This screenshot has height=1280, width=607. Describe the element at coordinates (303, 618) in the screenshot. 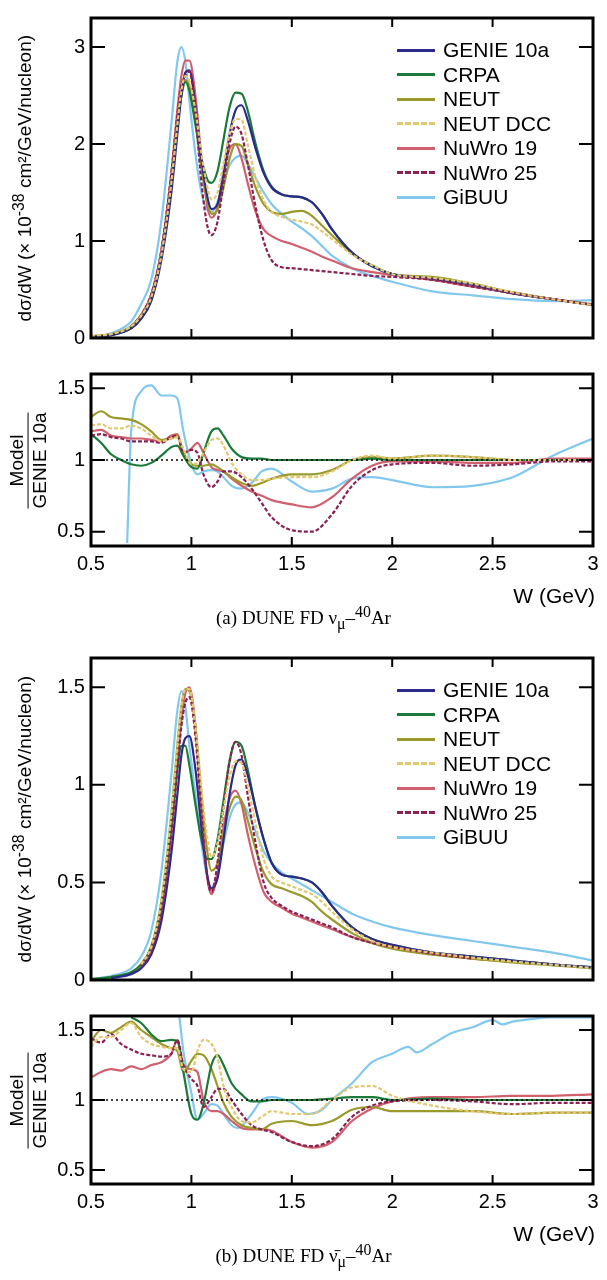

I see `text: (a) DUNE FD ν$_{μ}$–$^{40}$Ar` at that location.